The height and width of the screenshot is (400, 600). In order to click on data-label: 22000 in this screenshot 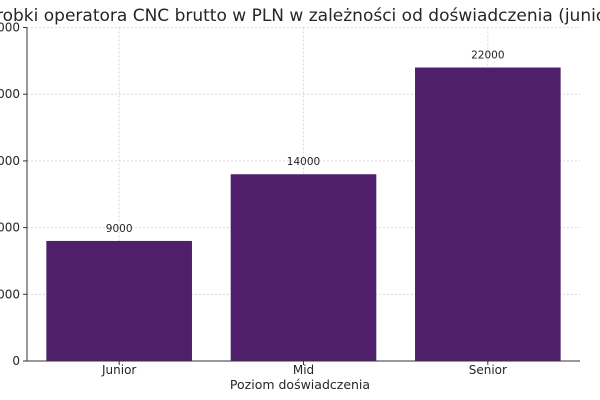, I will do `click(487, 56)`.